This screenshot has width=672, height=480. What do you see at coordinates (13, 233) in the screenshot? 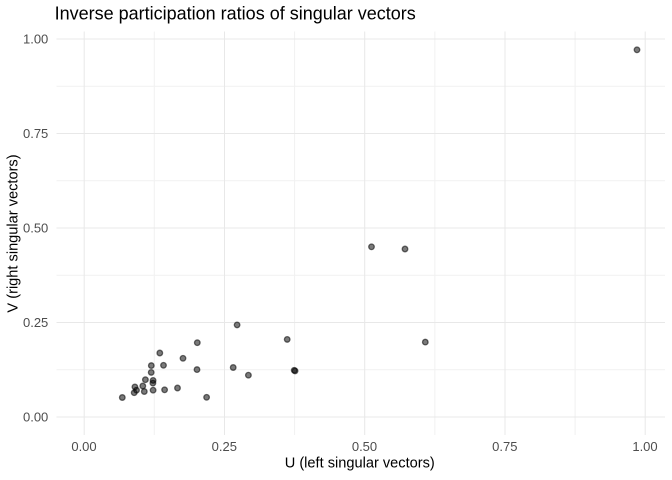
I see `svg-text: V (right singular vectors)` at bounding box center [13, 233].